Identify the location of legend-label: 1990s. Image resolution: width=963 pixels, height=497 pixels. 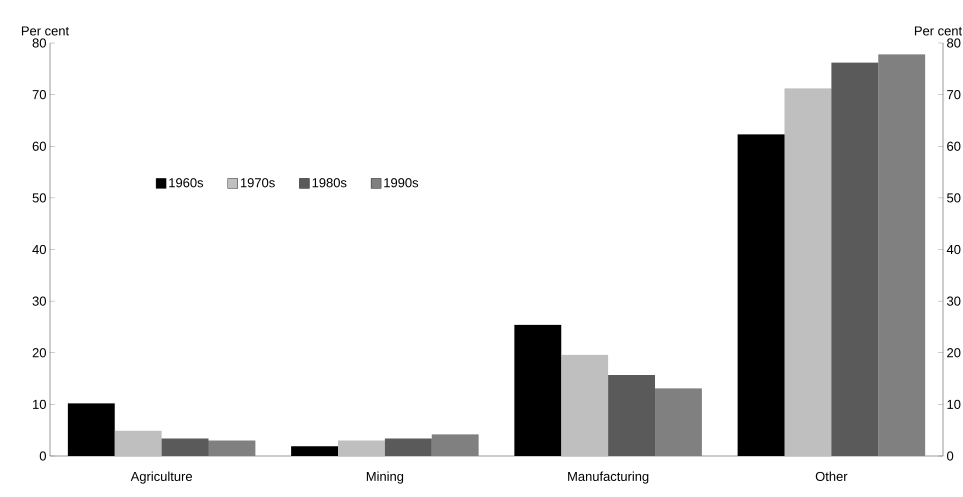
(401, 183).